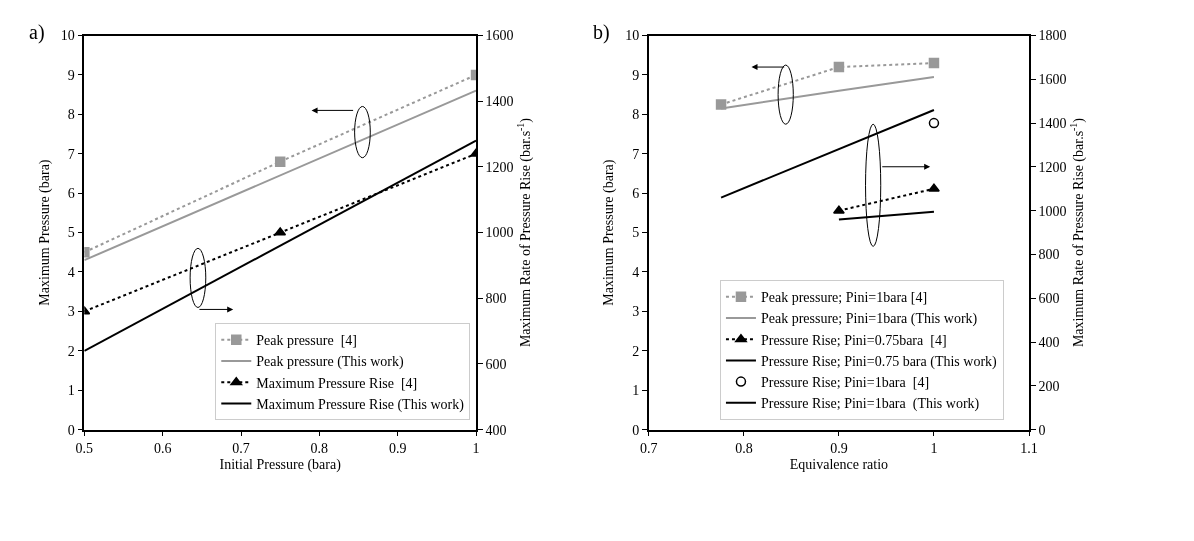 Image resolution: width=1194 pixels, height=541 pixels. What do you see at coordinates (280, 464) in the screenshot?
I see `x-axis-title: Initial Pressure (bara)` at bounding box center [280, 464].